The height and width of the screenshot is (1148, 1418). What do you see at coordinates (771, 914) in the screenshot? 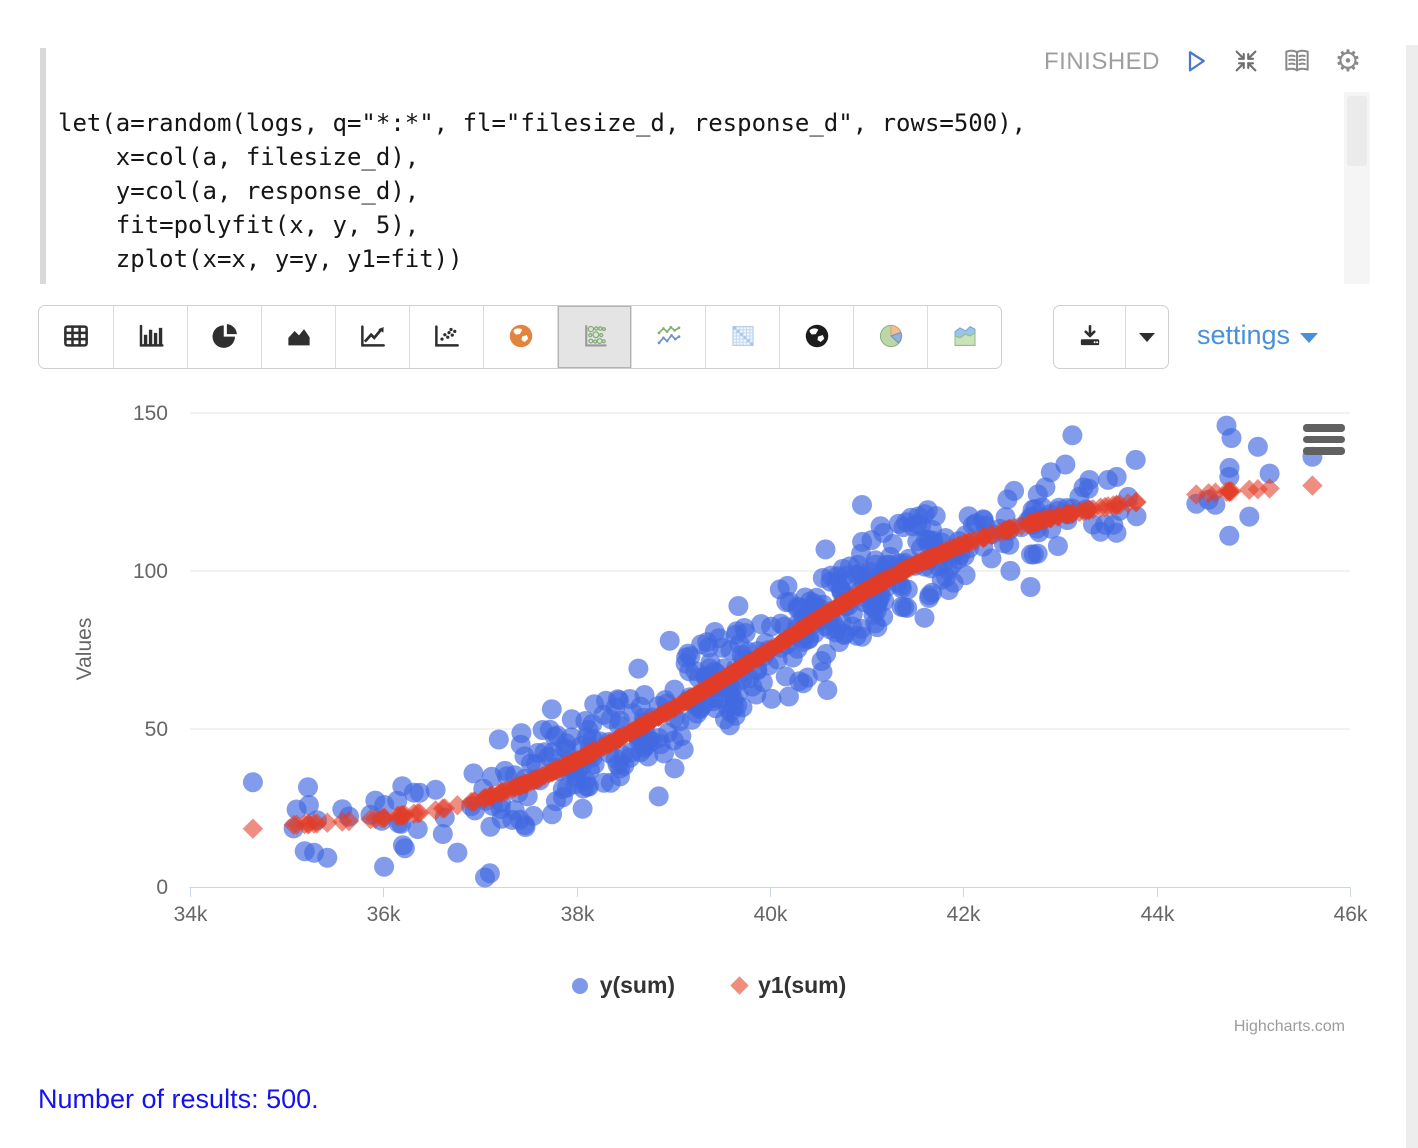
I see `svg-text: 40k` at bounding box center [771, 914].